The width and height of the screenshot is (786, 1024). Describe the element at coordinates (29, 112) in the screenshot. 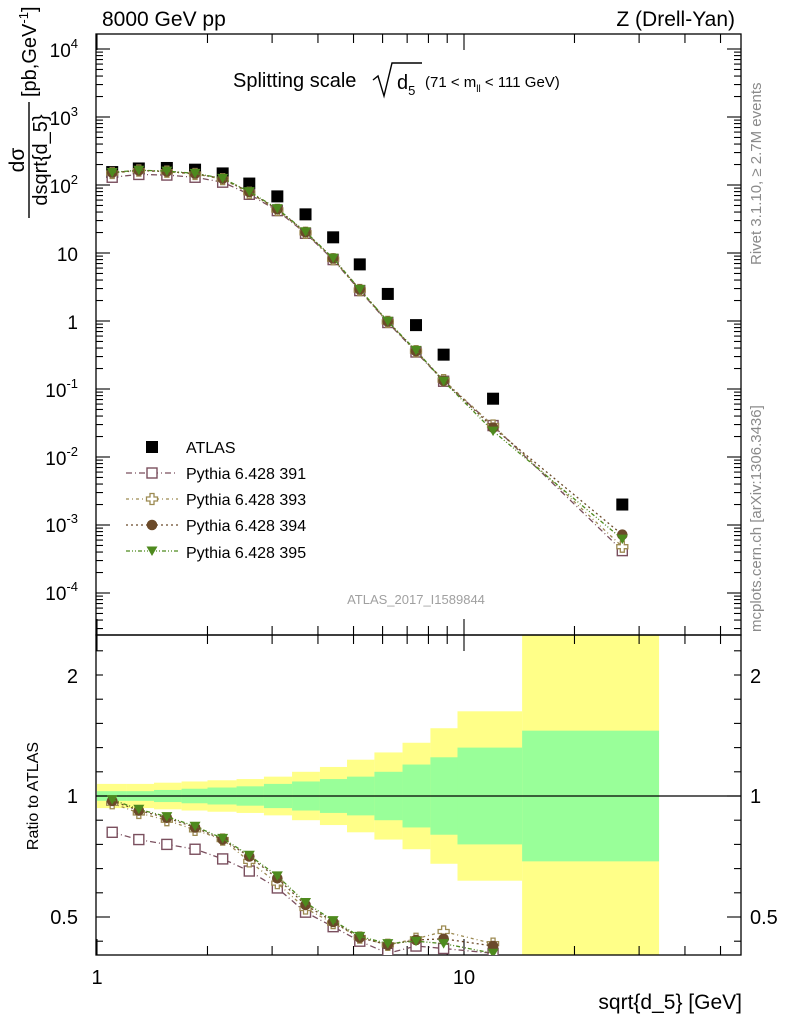

I see `y-axis-label: dσ dsqrt{d_5} [pb,GeV-1]` at that location.